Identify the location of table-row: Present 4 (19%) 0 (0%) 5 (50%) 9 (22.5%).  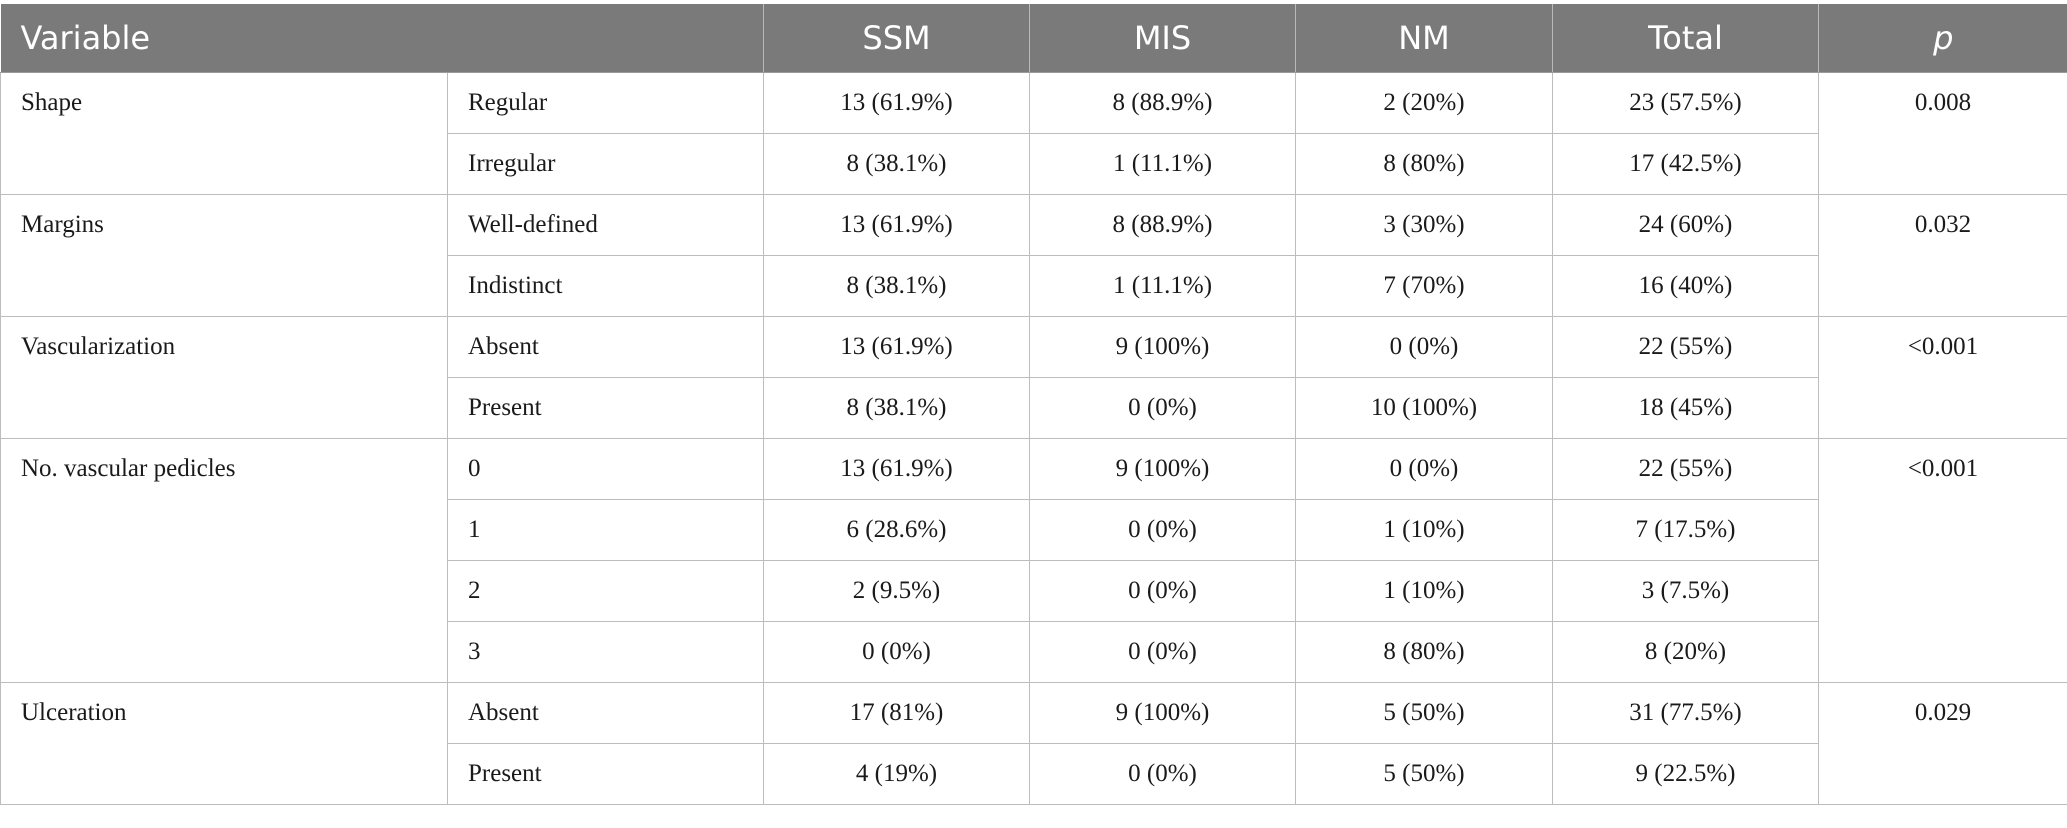
(1034, 774).